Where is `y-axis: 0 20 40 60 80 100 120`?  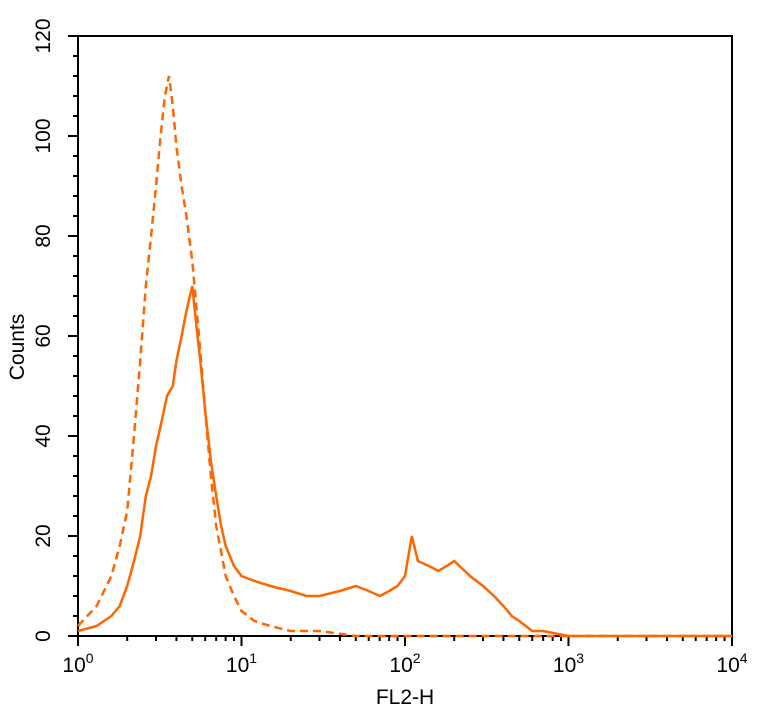
y-axis: 0 20 40 60 80 100 120 is located at coordinates (55, 330).